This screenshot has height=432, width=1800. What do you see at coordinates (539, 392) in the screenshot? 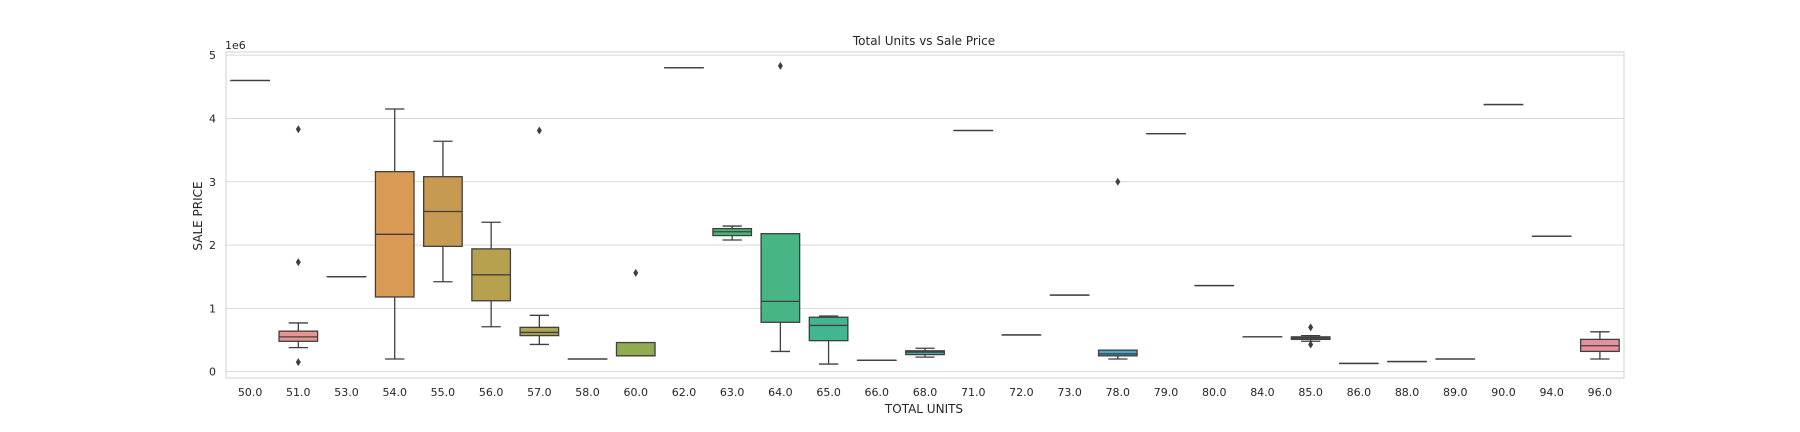
I see `x-tick-label: 57.0` at bounding box center [539, 392].